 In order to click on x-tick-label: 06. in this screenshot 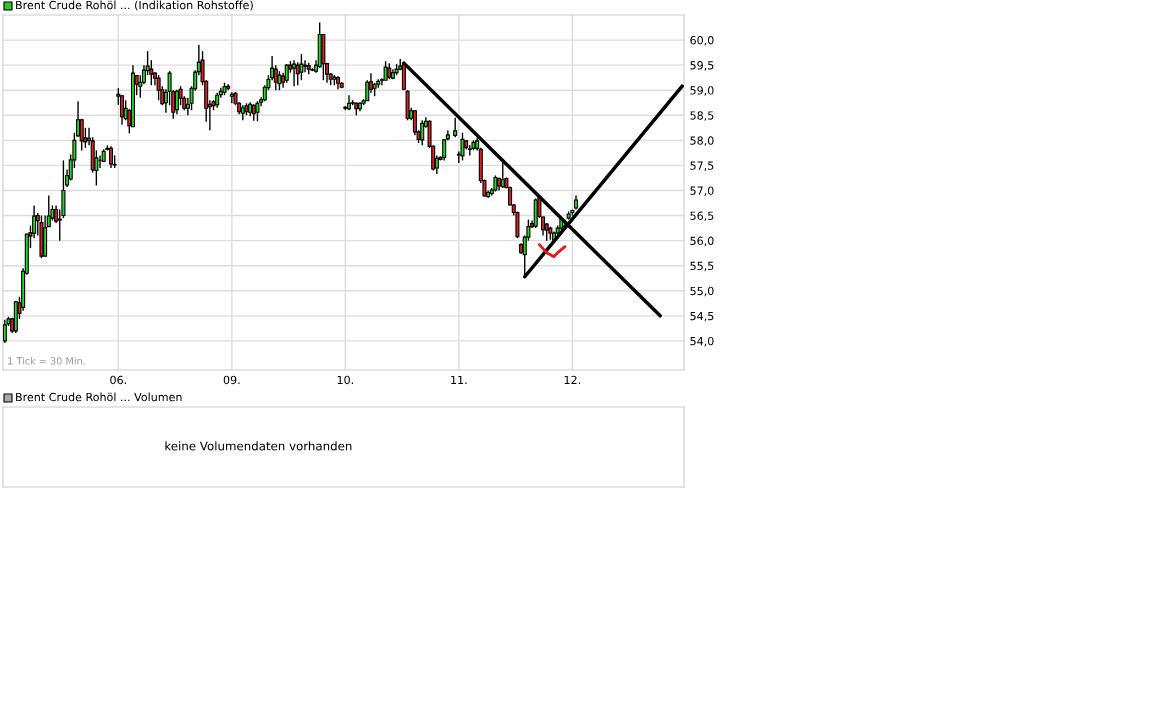, I will do `click(118, 380)`.